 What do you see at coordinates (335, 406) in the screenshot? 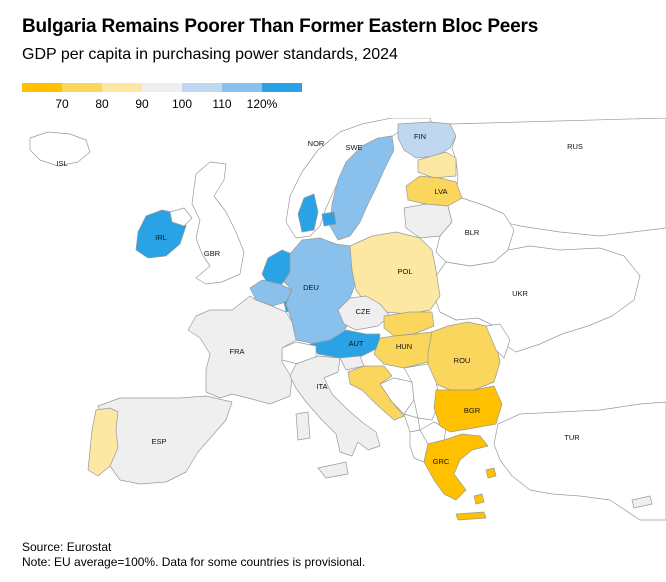
I see `country-shape-ITA` at bounding box center [335, 406].